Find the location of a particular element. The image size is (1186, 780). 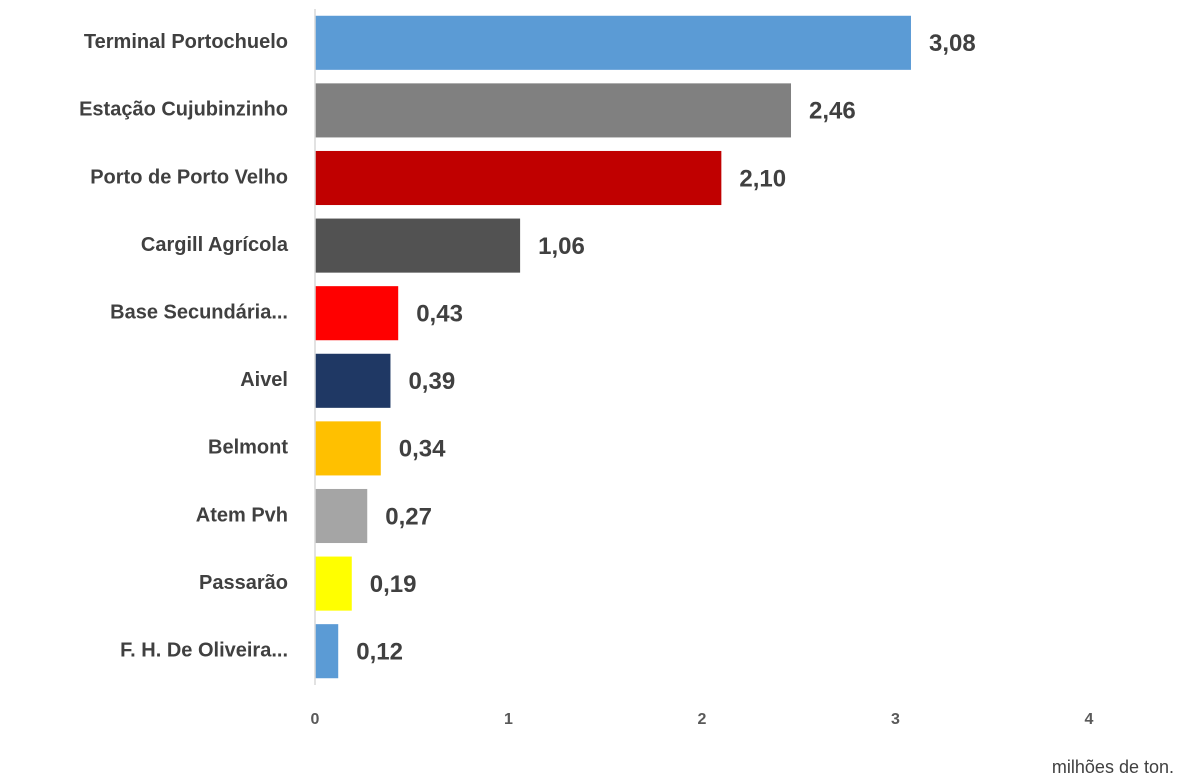

value-label: 0,43 is located at coordinates (439, 314).